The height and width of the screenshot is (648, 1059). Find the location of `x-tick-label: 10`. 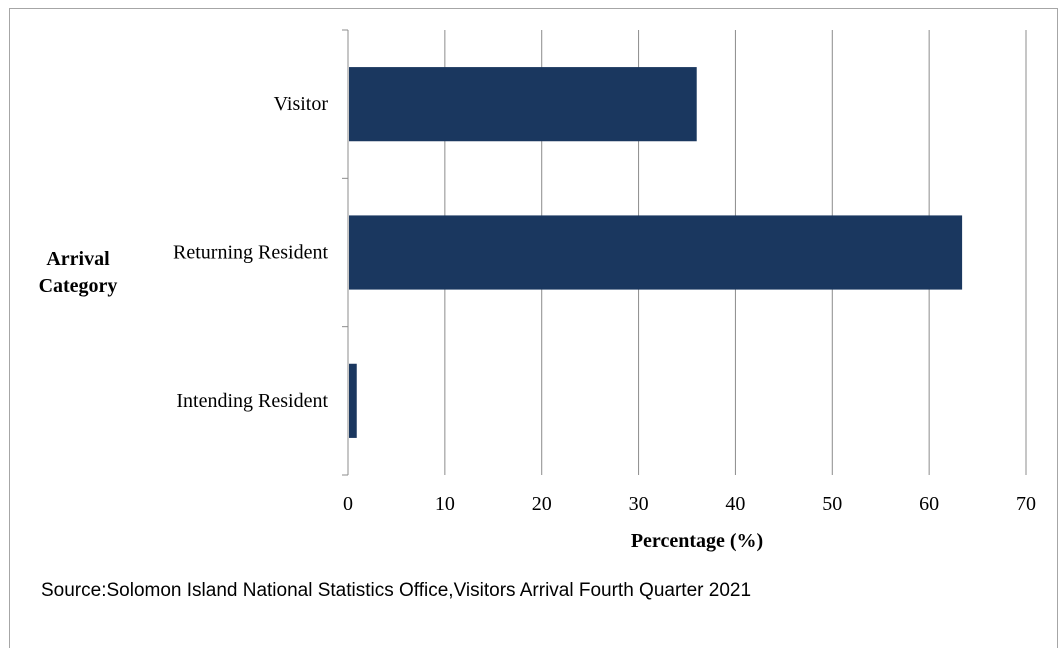

x-tick-label: 10 is located at coordinates (445, 504).